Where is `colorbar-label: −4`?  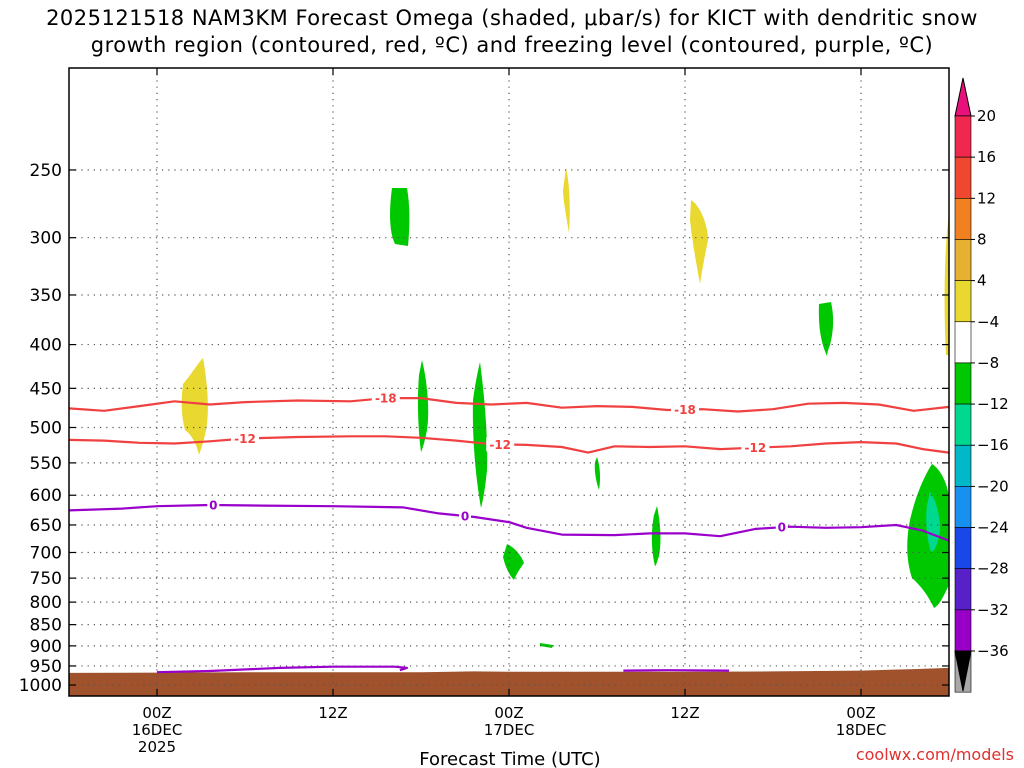
colorbar-label: −4 is located at coordinates (988, 322).